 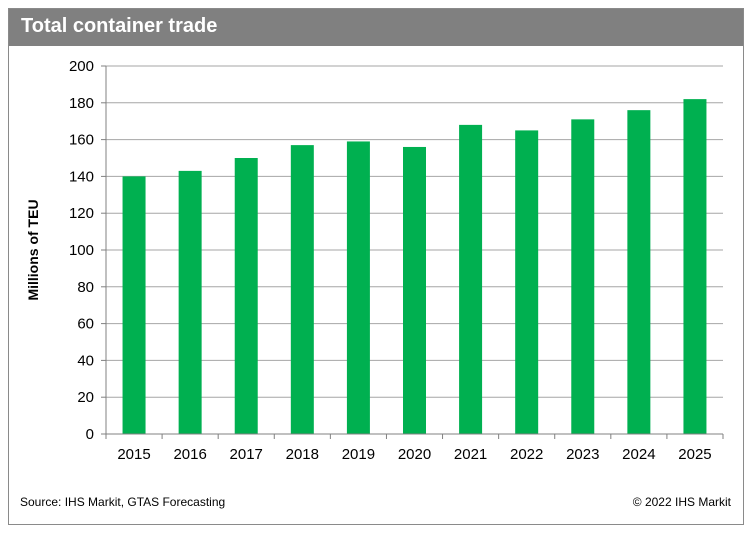 What do you see at coordinates (119, 26) in the screenshot?
I see `chart-title: Total container trade` at bounding box center [119, 26].